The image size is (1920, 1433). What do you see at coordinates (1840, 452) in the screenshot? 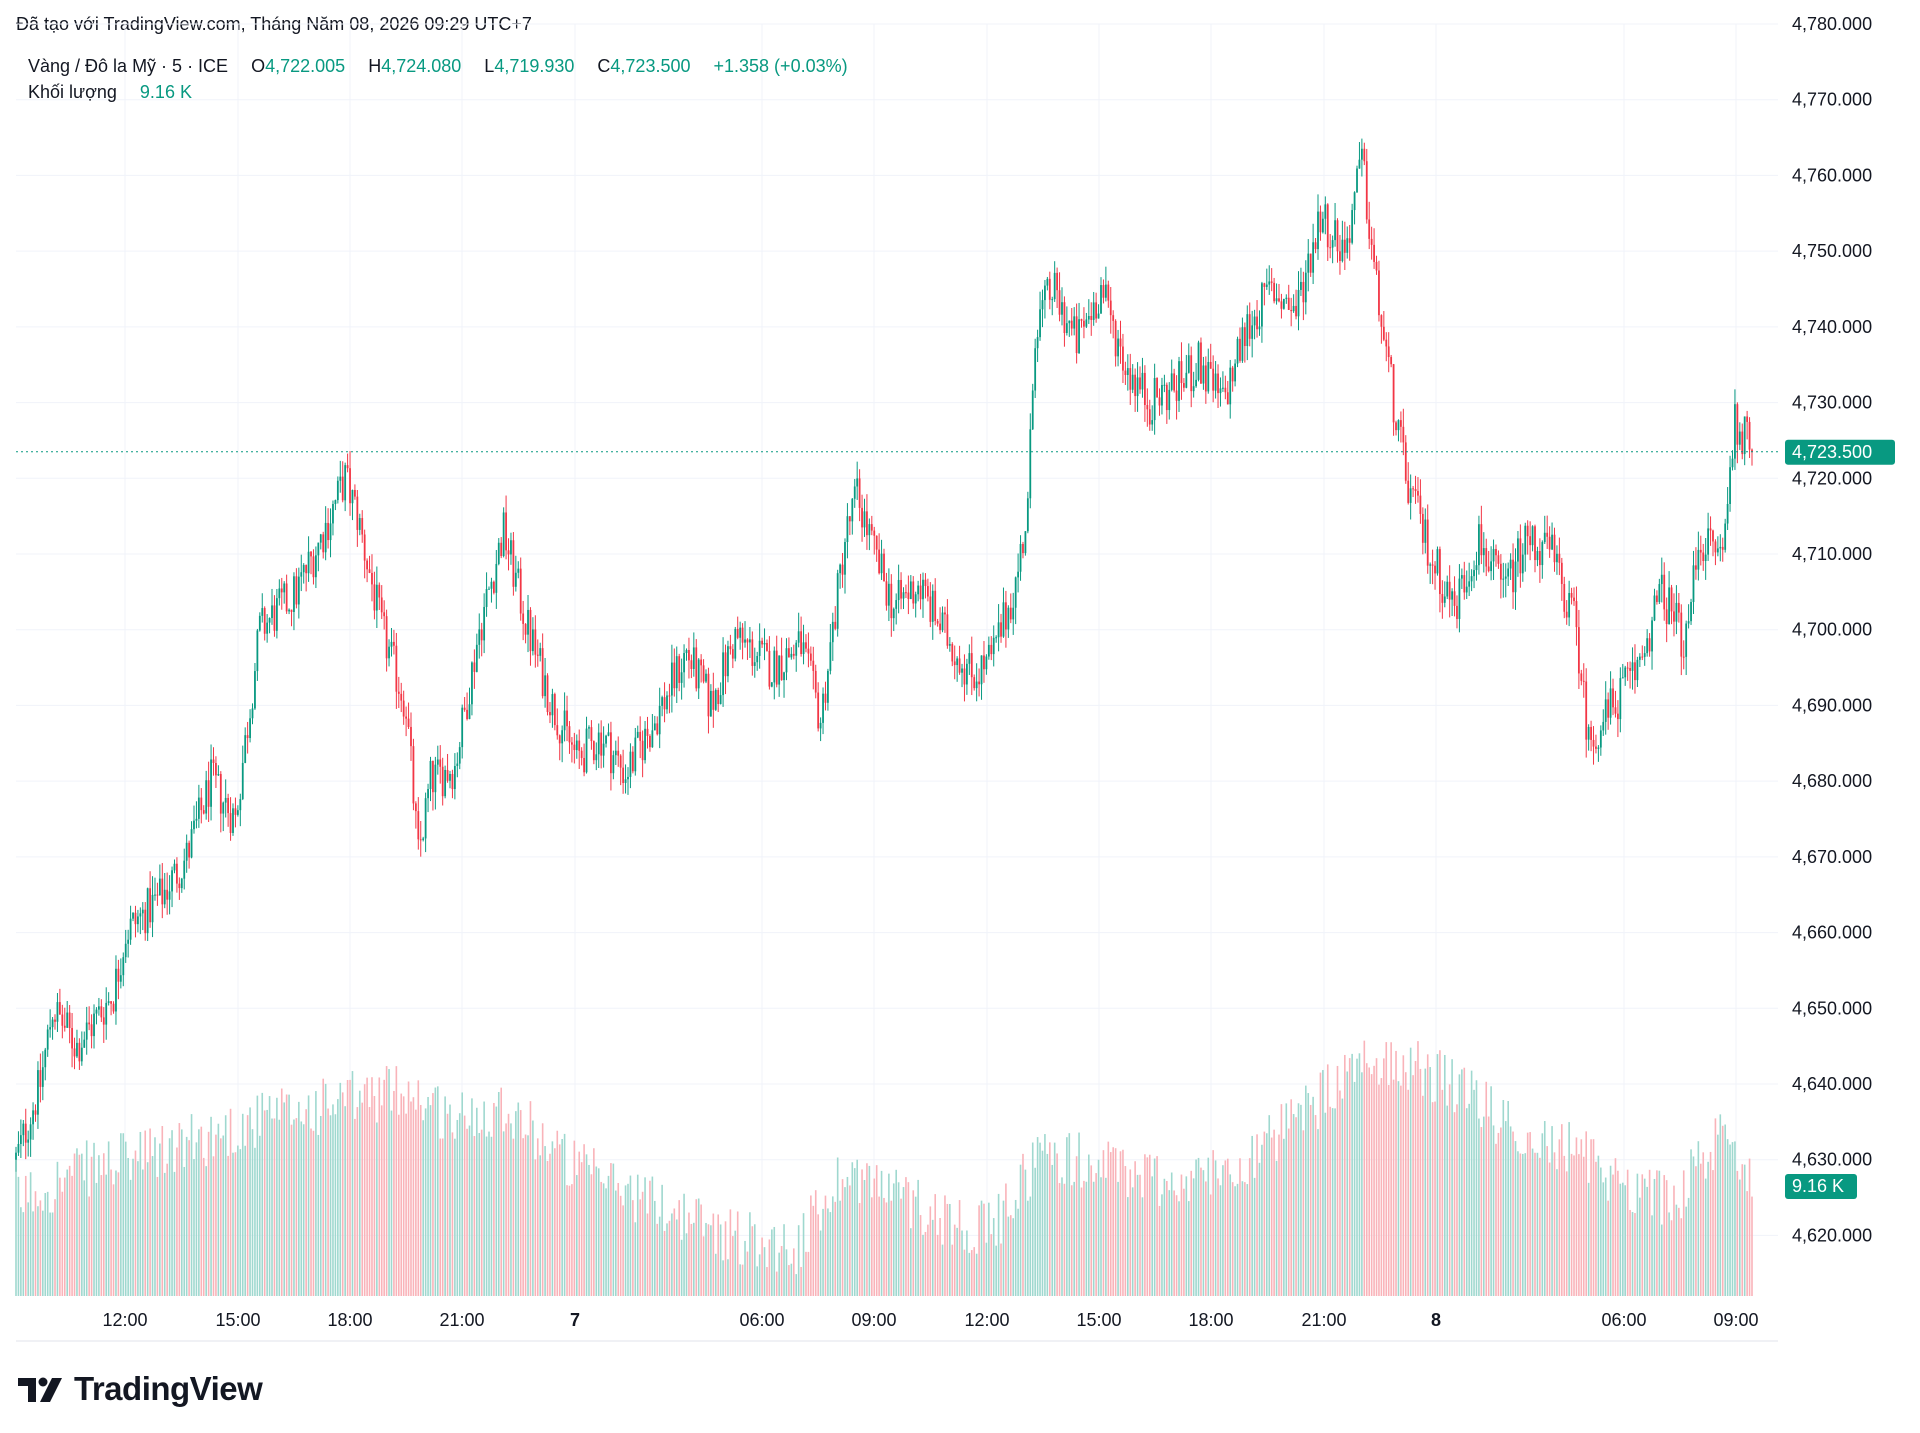
I see `last-price-tag: 4,723.500` at bounding box center [1840, 452].